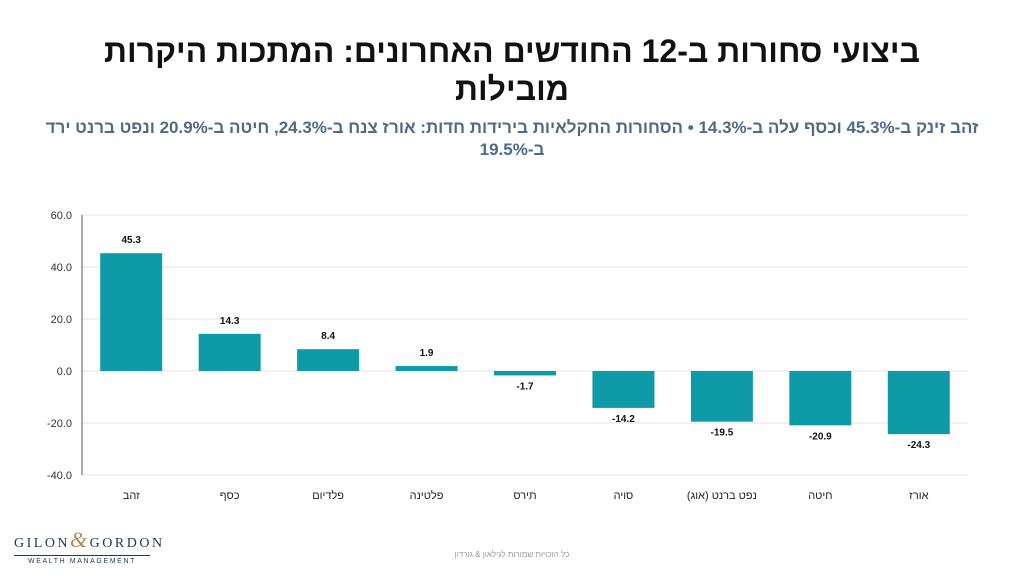  What do you see at coordinates (230, 321) in the screenshot?
I see `data-label: 14.3` at bounding box center [230, 321].